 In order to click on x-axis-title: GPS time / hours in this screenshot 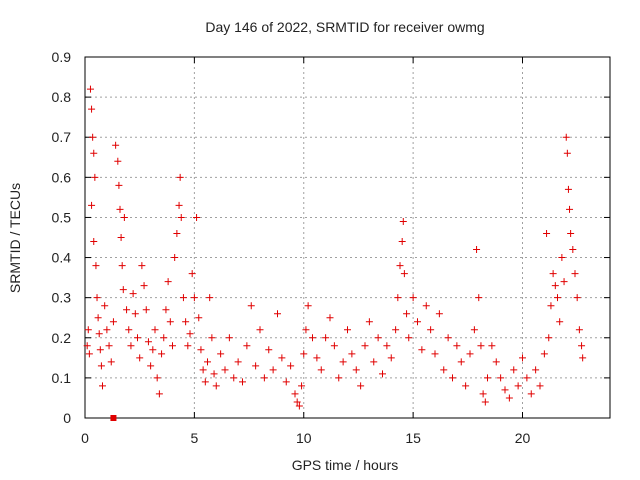, I will do `click(345, 465)`.